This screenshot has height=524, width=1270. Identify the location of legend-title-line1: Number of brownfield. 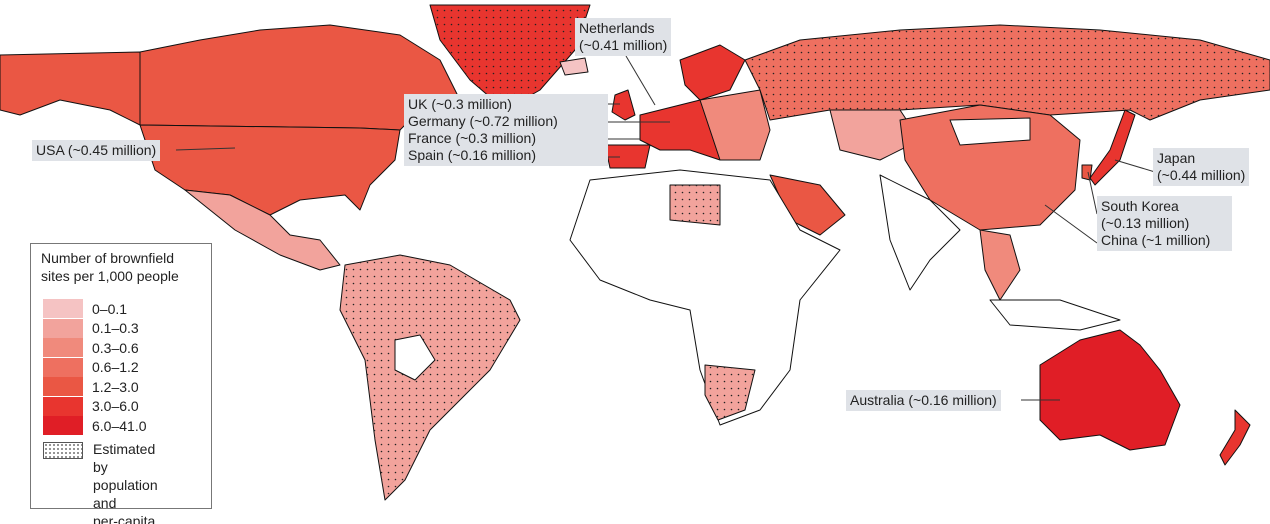
(108, 258).